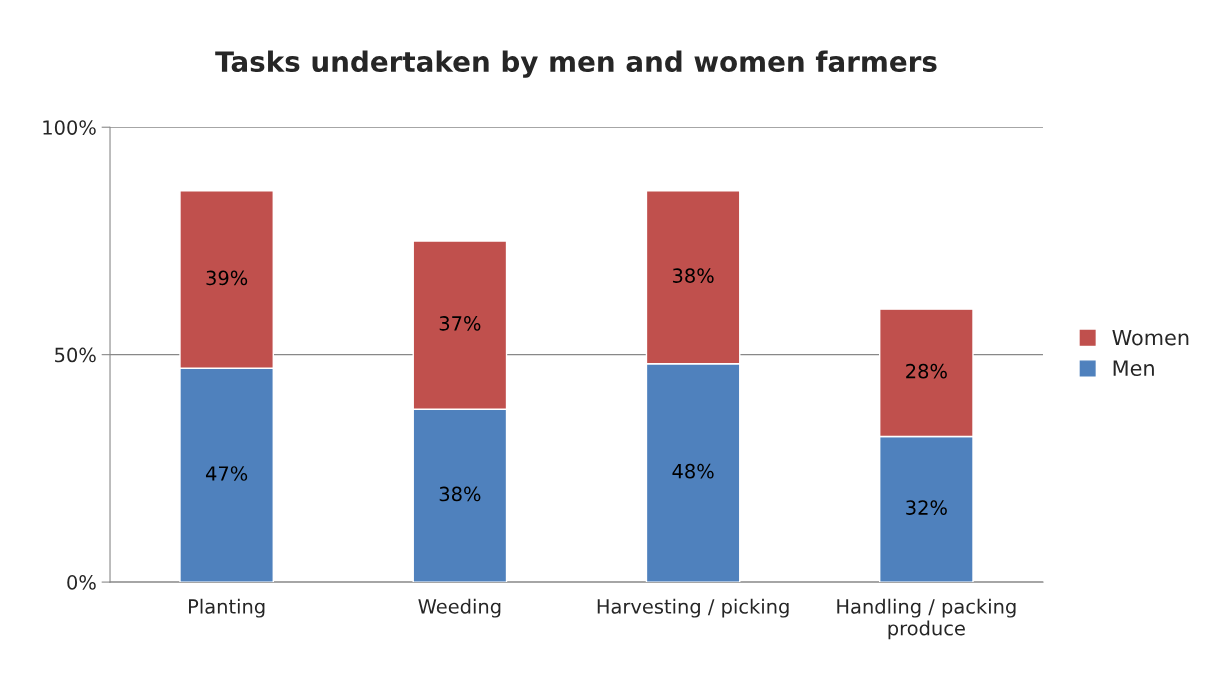 This screenshot has height=684, width=1217. What do you see at coordinates (926, 619) in the screenshot?
I see `x-tick-label: Handling / packing produce` at bounding box center [926, 619].